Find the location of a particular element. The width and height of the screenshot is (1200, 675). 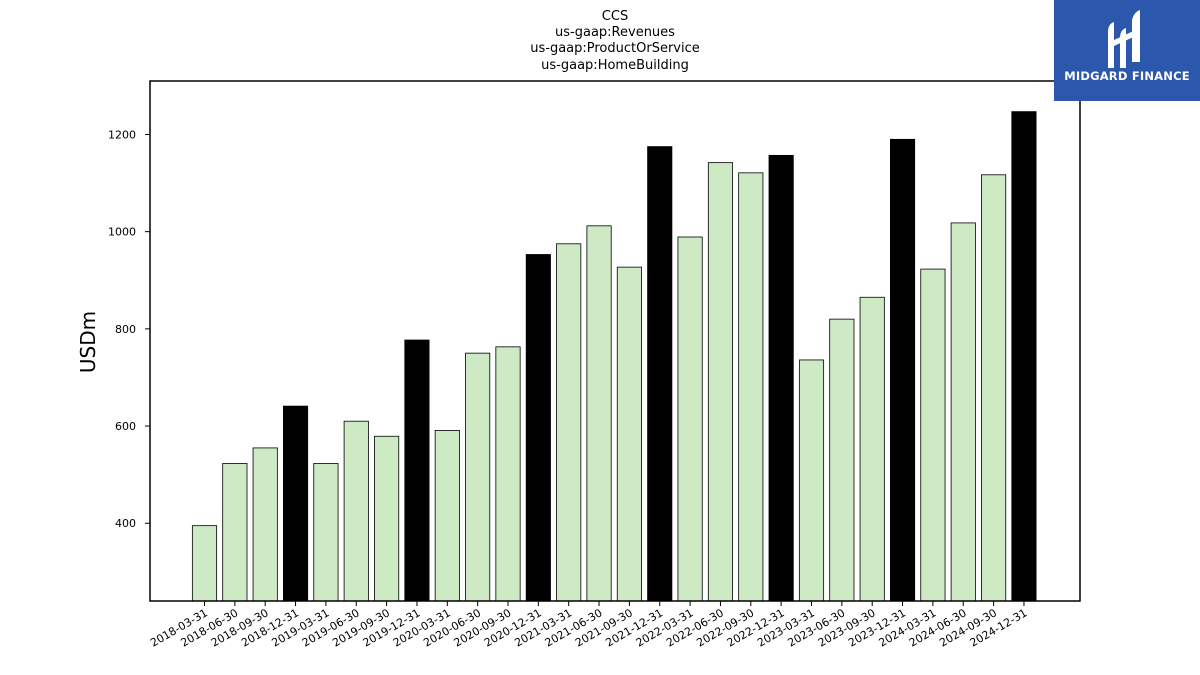

chart-title-line-4: us-gaap:HomeBuilding is located at coordinates (615, 65).